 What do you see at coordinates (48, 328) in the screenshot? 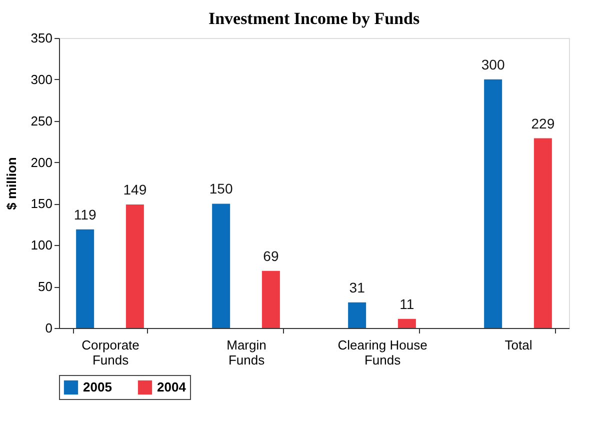
I see `y-tick-label: 0` at bounding box center [48, 328].